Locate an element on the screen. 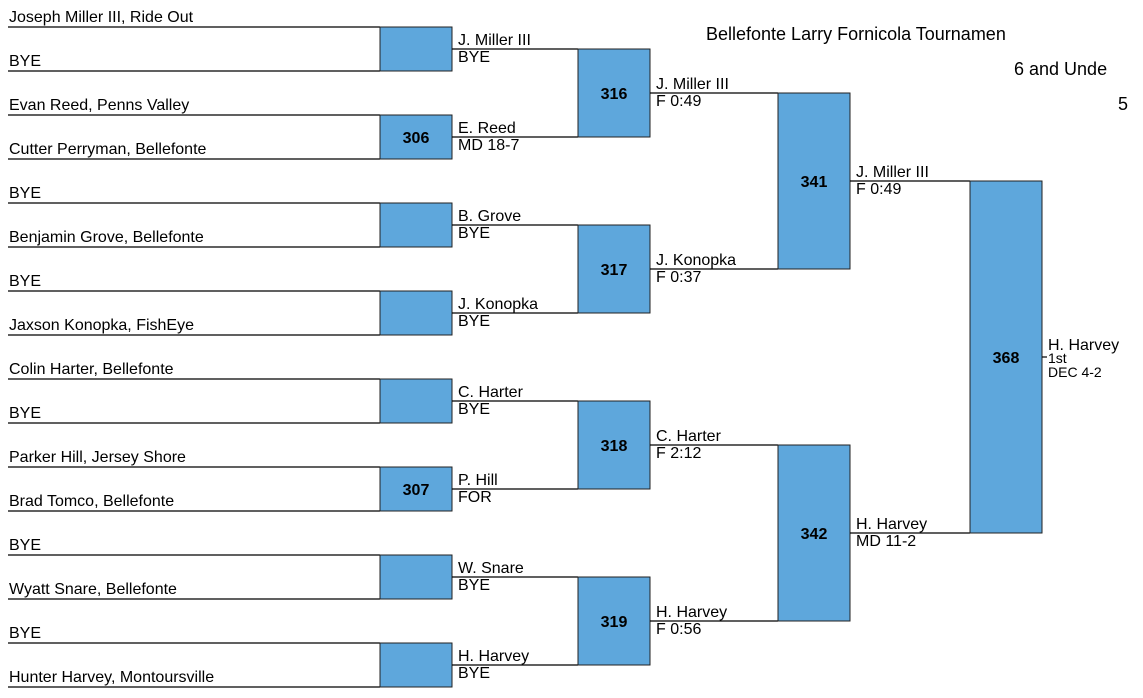 The height and width of the screenshot is (698, 1143). bout-result: F 0:56 is located at coordinates (678, 629).